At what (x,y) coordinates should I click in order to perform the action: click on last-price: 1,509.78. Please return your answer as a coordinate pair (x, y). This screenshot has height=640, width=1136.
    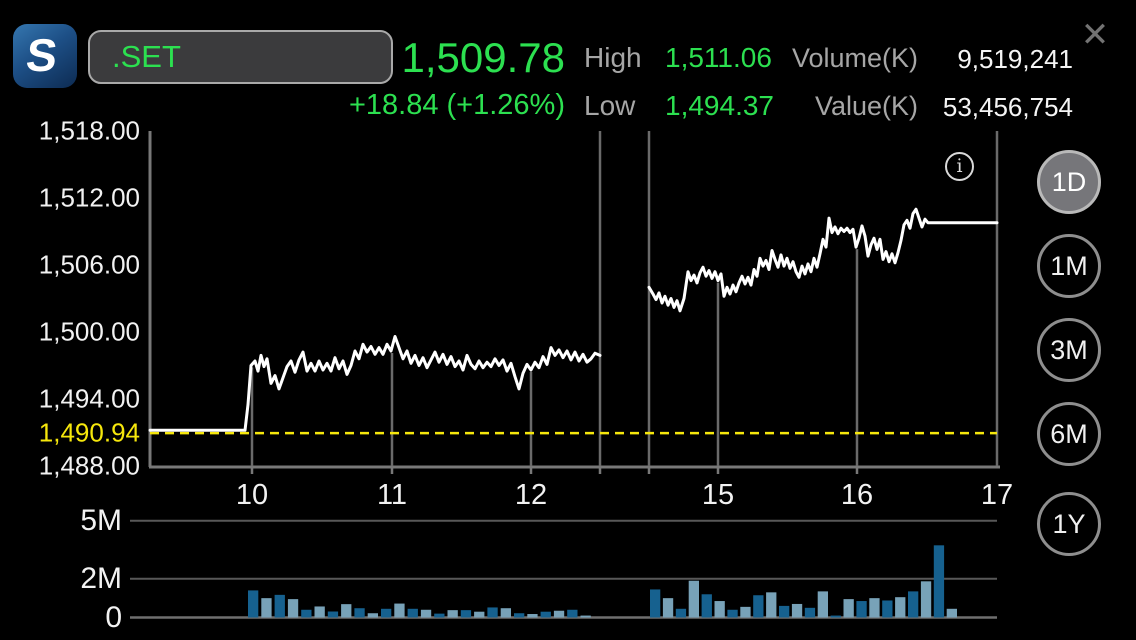
    Looking at the image, I should click on (483, 57).